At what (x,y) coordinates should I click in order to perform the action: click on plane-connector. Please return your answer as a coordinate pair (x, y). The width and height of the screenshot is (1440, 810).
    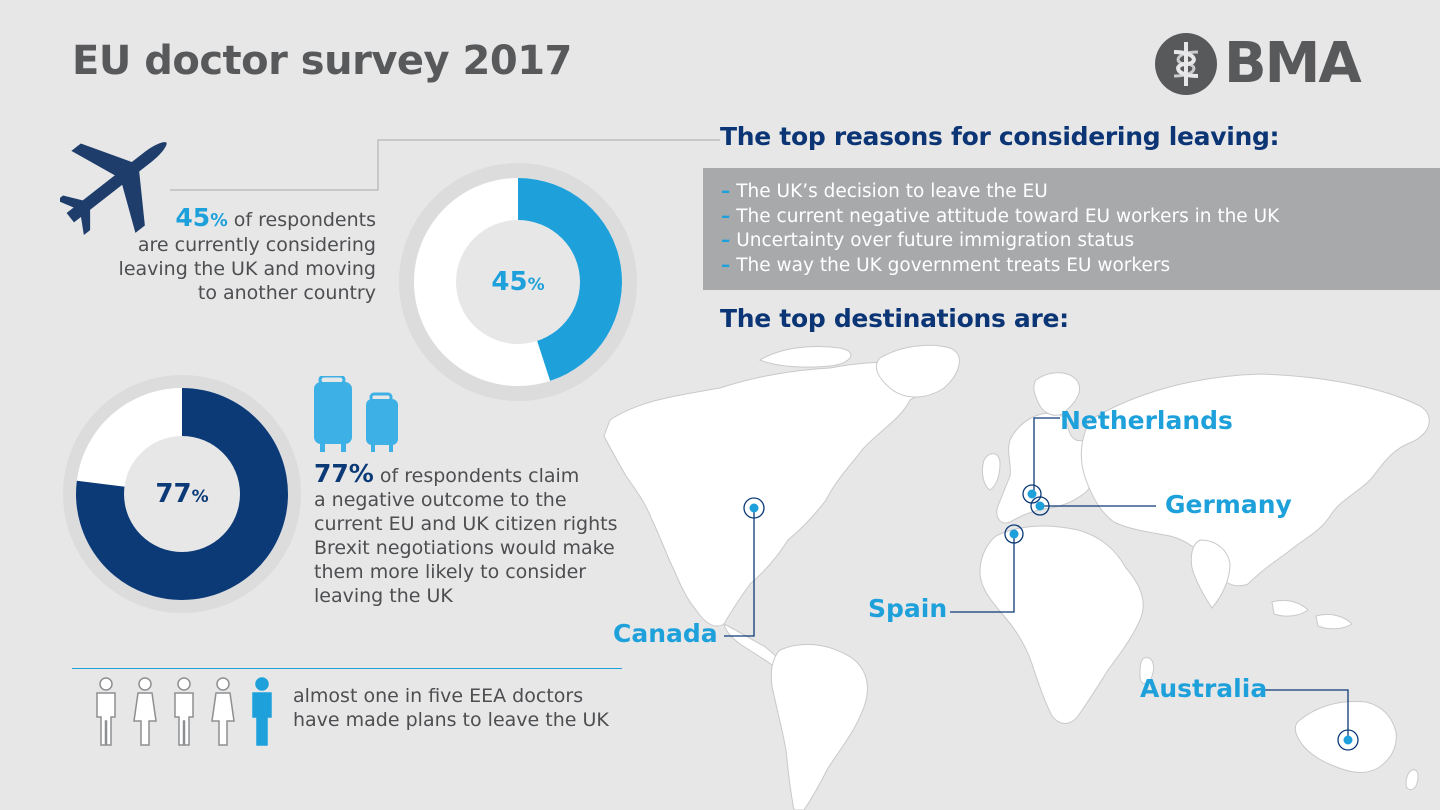
    Looking at the image, I should click on (390, 187).